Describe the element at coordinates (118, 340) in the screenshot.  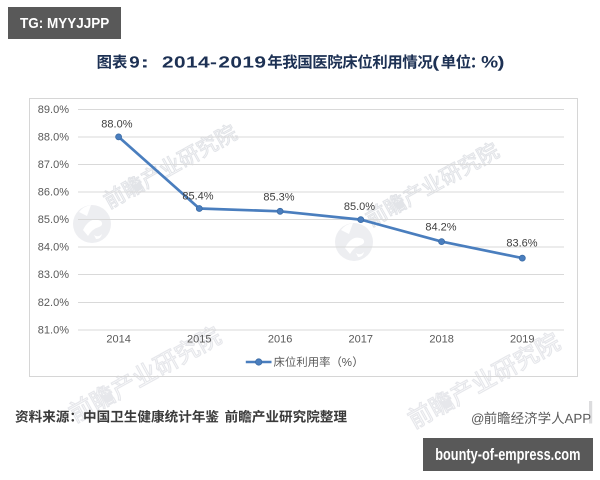
I see `svg-text: 2014` at that location.